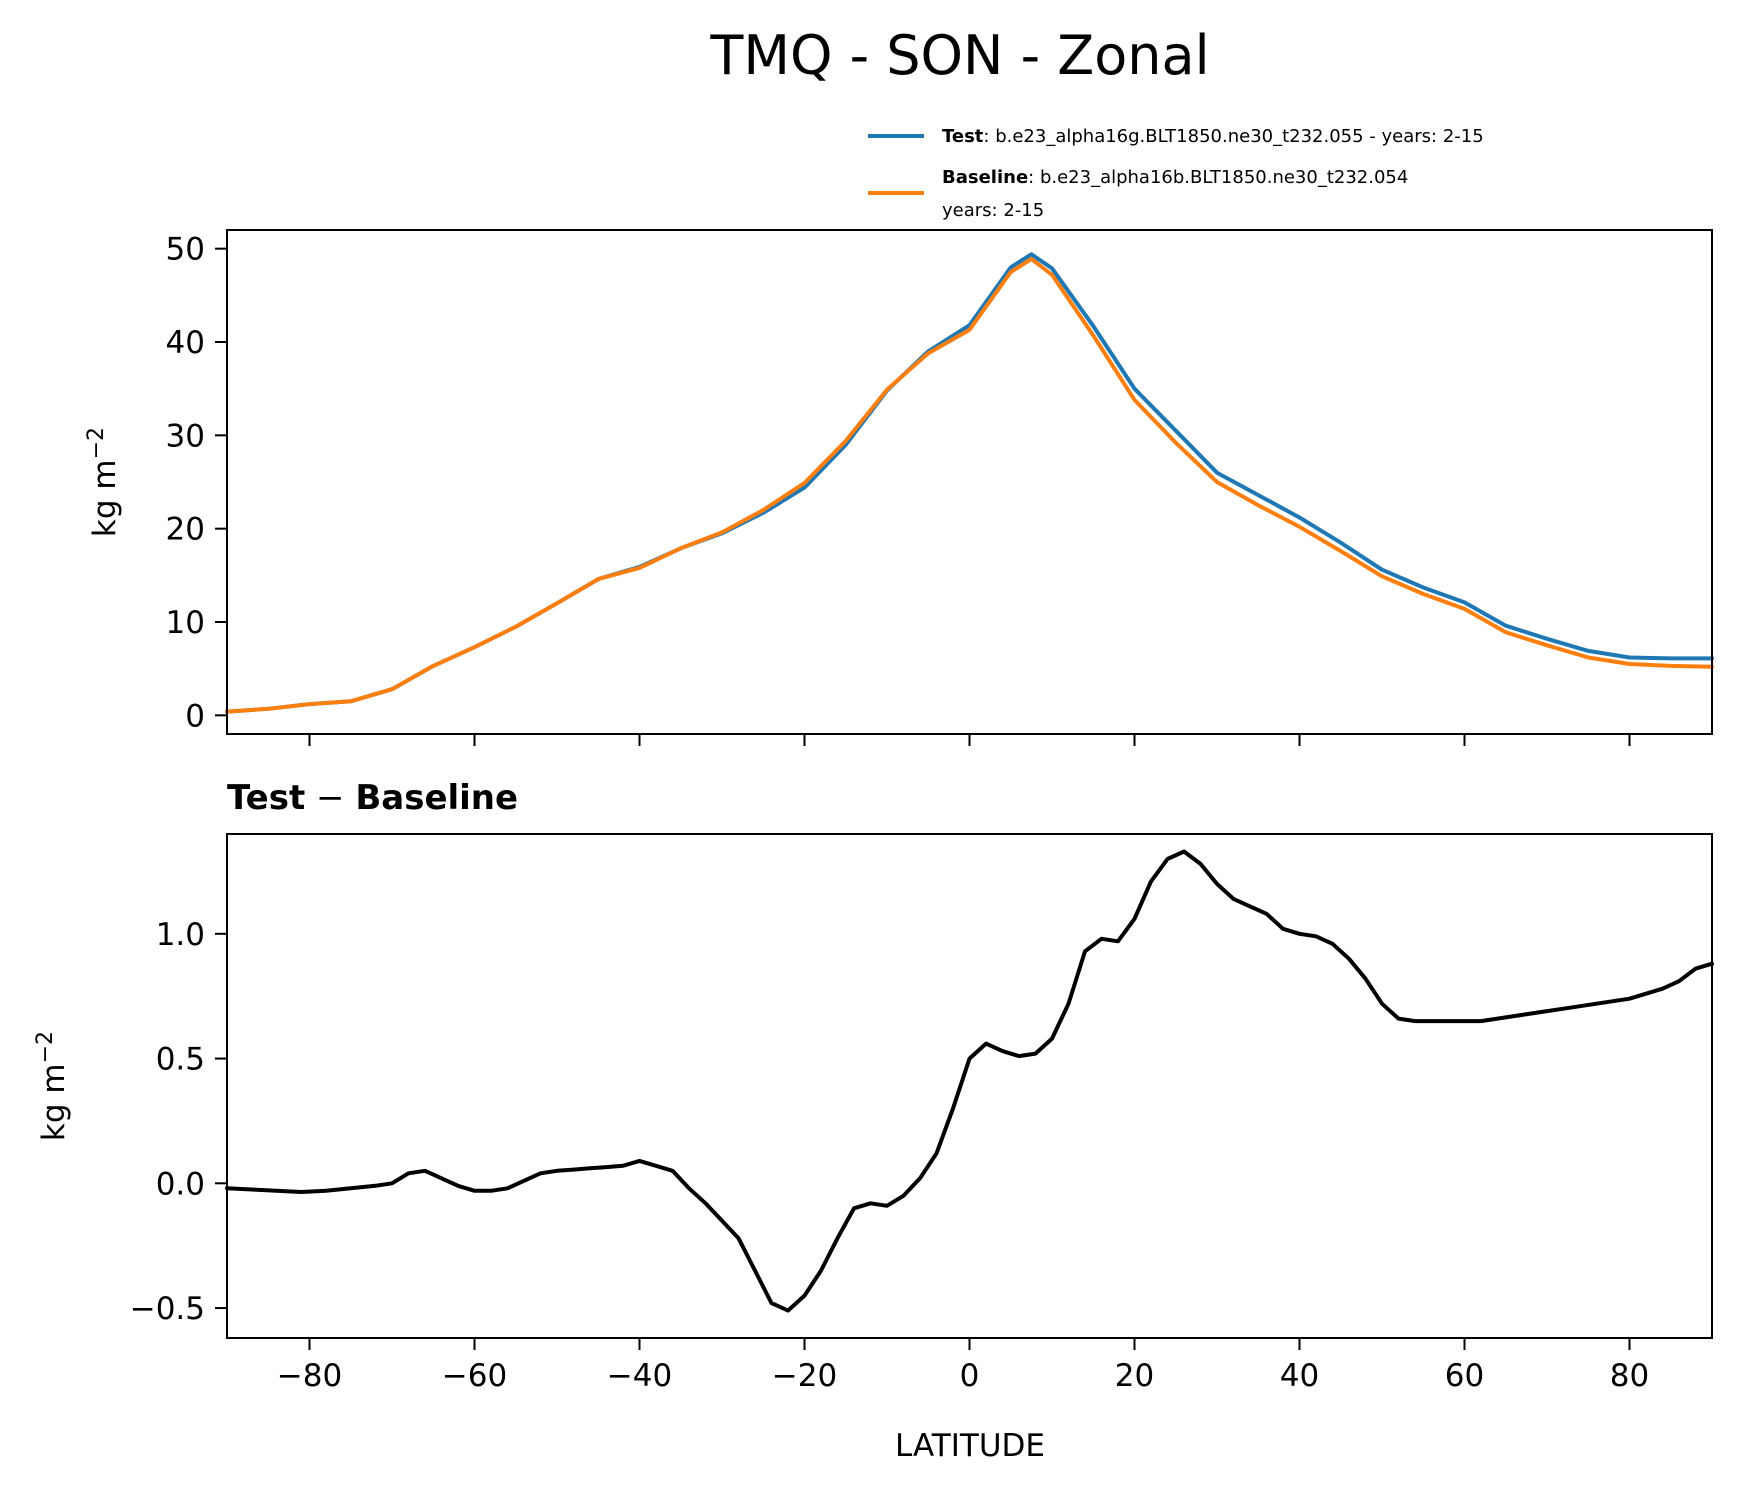 This screenshot has height=1496, width=1745. I want to click on bottom-y-axis-label: kg m−2, so click(52, 1086).